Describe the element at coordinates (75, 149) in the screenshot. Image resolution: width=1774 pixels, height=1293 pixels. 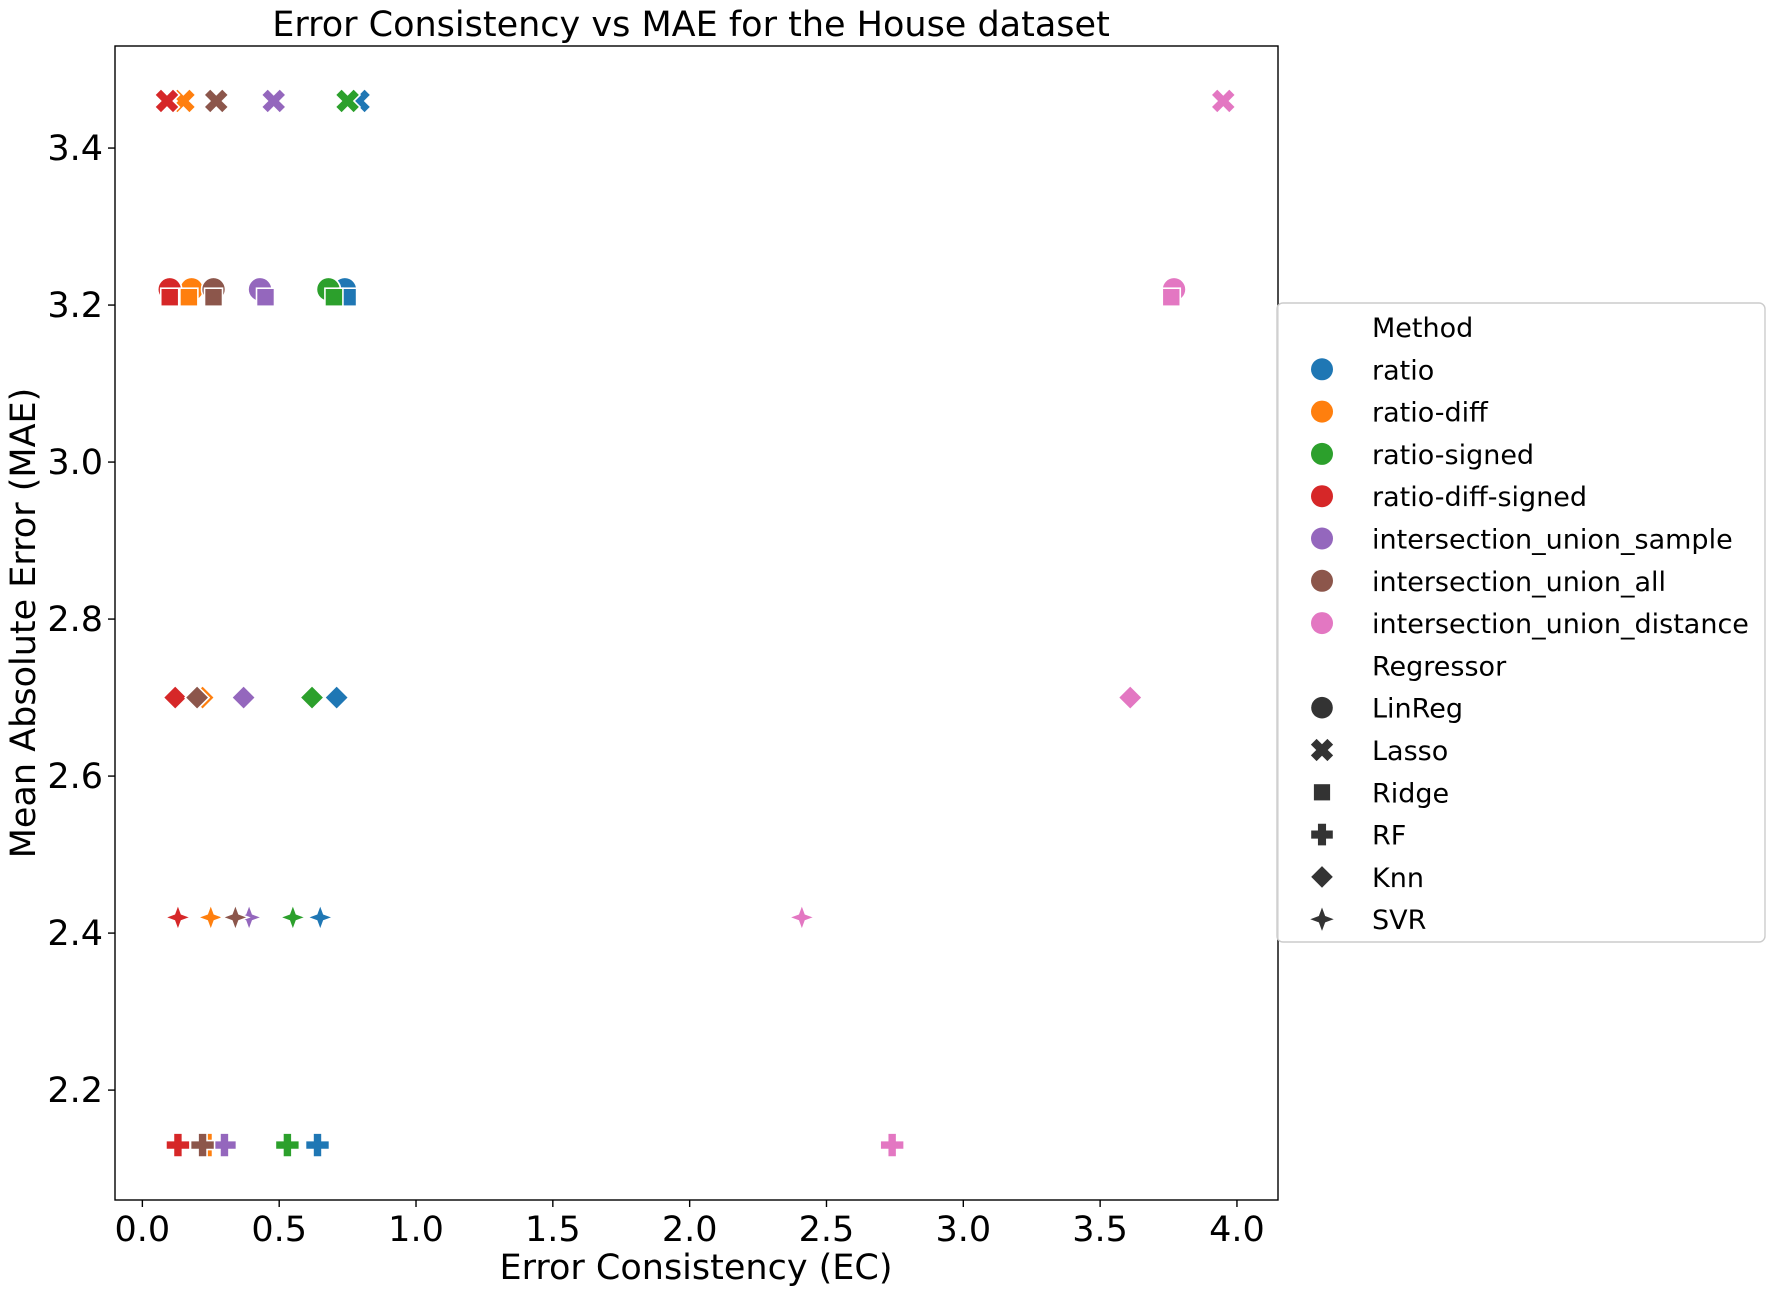
I see `y-tick-label: 3.4` at that location.